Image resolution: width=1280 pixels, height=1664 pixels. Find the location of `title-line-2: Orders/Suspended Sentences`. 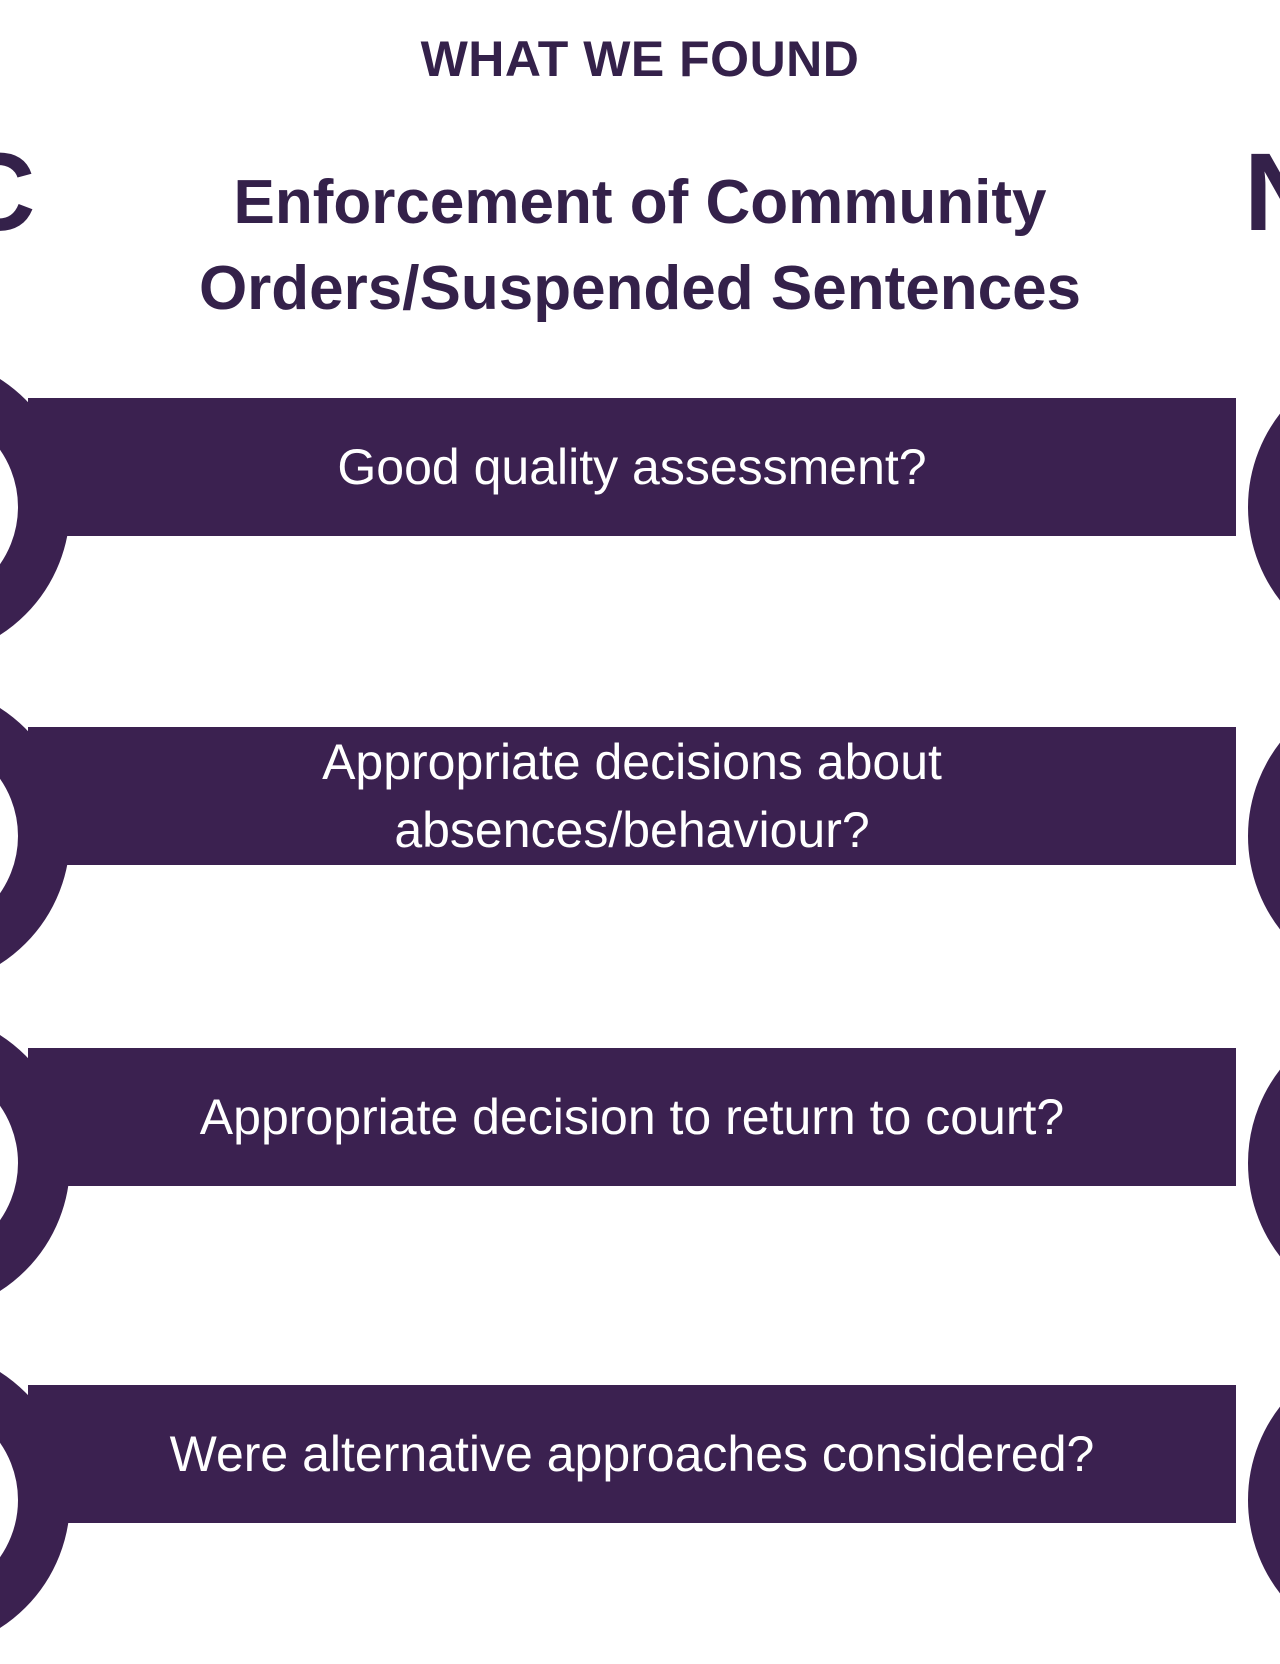

title-line-2: Orders/Suspended Sentences is located at coordinates (640, 288).